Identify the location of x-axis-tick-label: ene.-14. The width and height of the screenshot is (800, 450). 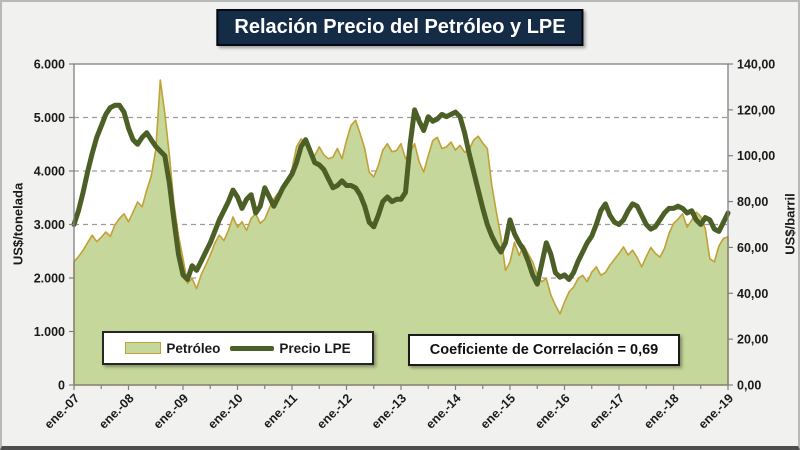
(443, 411).